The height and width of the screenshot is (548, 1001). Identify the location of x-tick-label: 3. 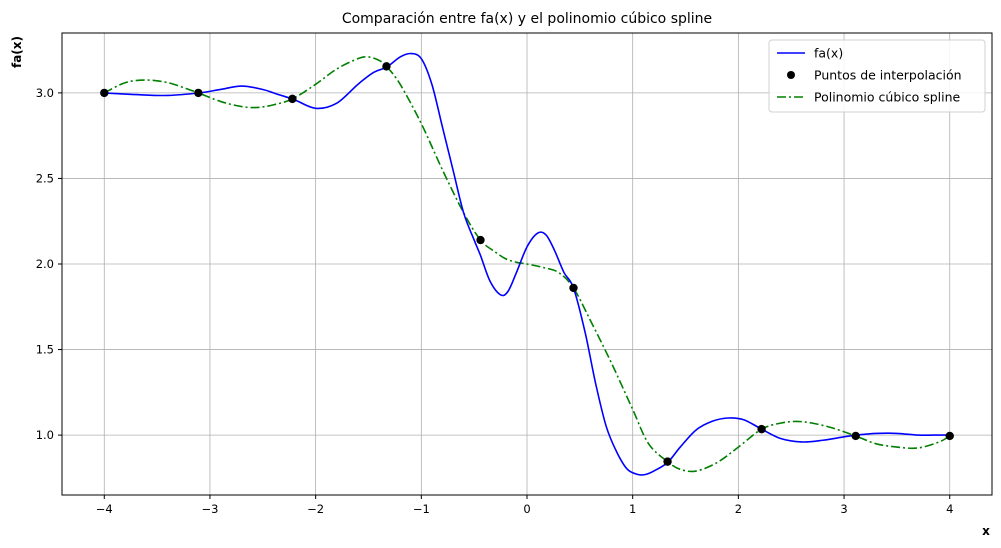
(843, 509).